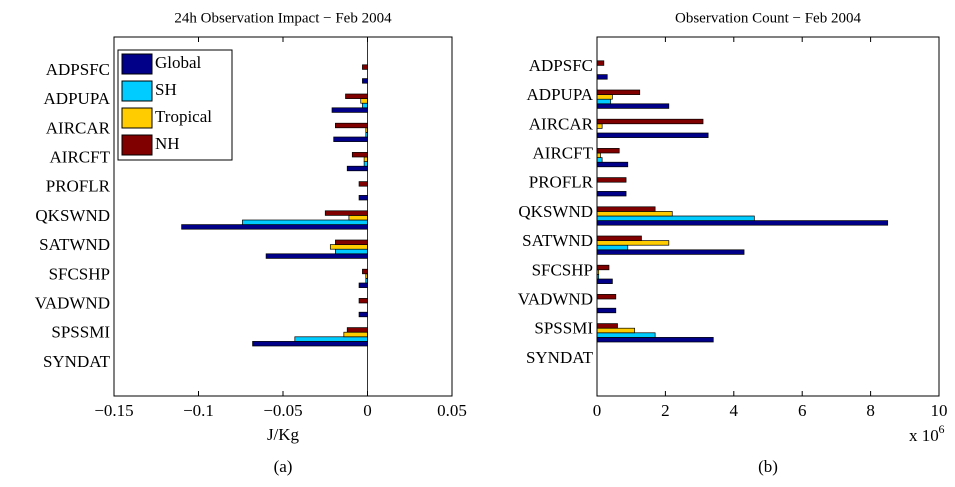 This screenshot has height=487, width=955. What do you see at coordinates (282, 410) in the screenshot?
I see `x-tick-label: −0.05` at bounding box center [282, 410].